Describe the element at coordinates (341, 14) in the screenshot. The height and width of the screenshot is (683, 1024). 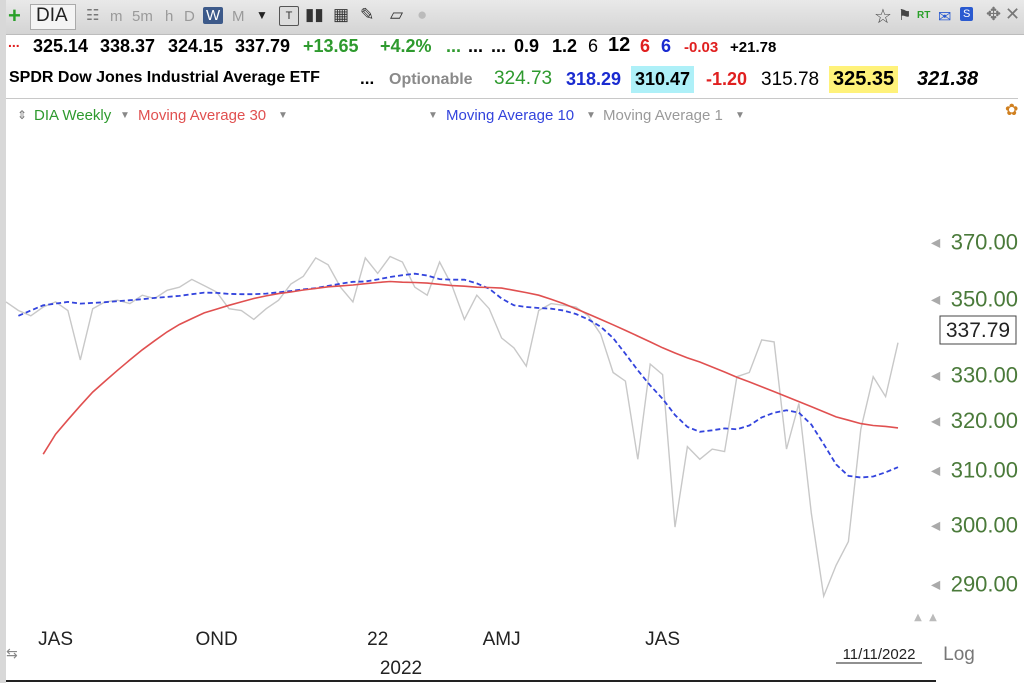
I see `calculator-icon: ▦` at that location.